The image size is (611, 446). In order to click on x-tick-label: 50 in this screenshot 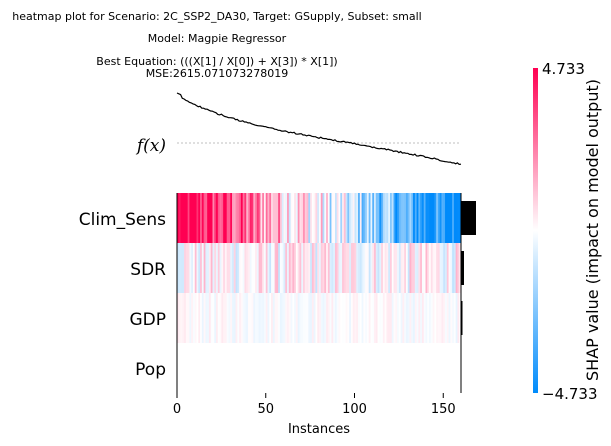, I will do `click(265, 409)`.